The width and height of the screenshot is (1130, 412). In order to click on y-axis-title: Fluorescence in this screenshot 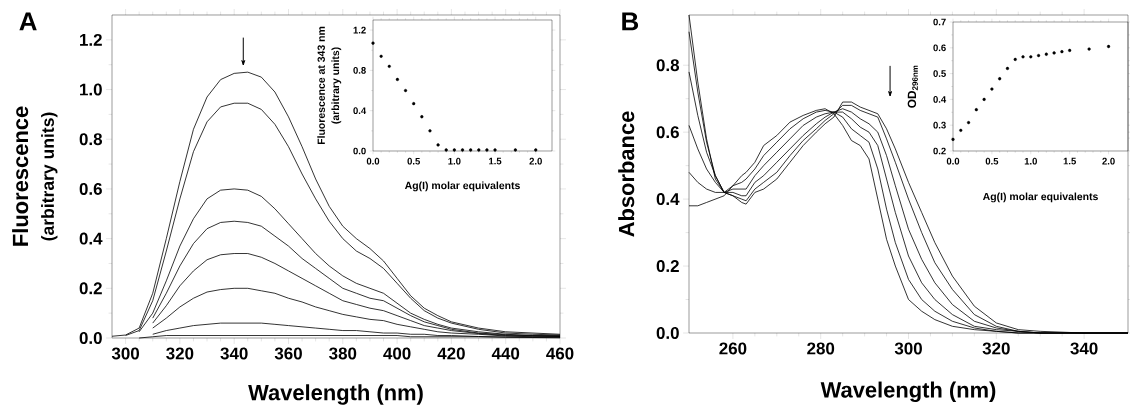, I will do `click(20, 176)`.